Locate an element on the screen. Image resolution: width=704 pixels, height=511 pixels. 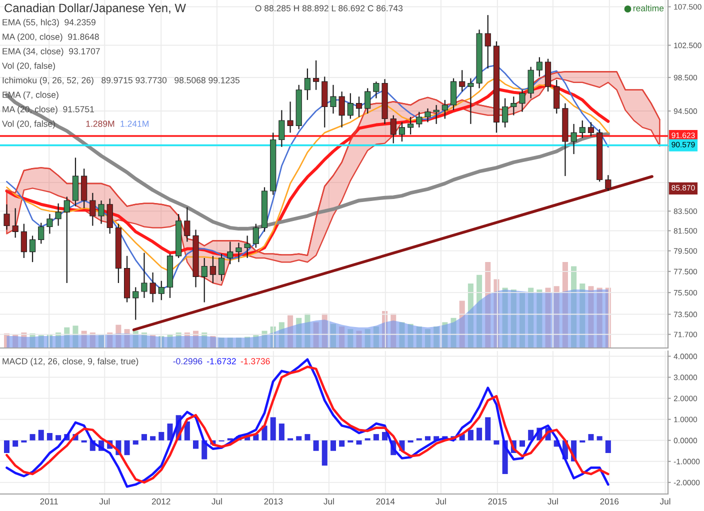
annotation: Vol (20, false) is located at coordinates (28, 66).